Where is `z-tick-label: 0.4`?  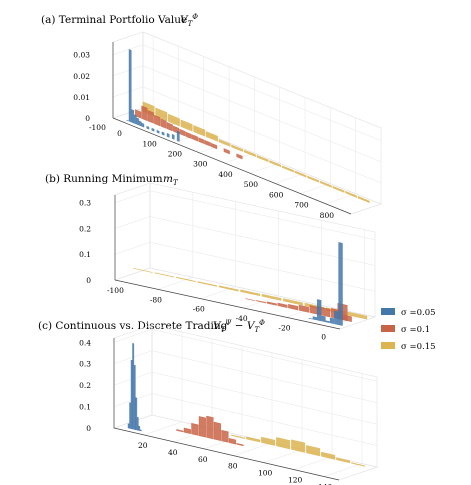
z-tick-label: 0.4 is located at coordinates (85, 342).